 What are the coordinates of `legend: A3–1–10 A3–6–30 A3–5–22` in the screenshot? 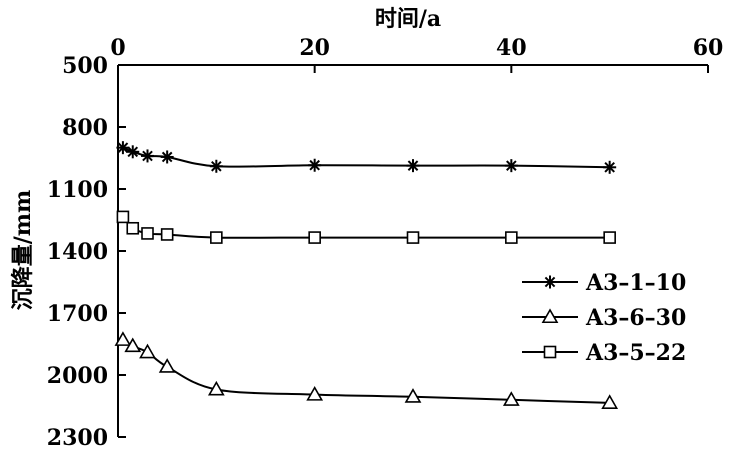 It's located at (604, 318).